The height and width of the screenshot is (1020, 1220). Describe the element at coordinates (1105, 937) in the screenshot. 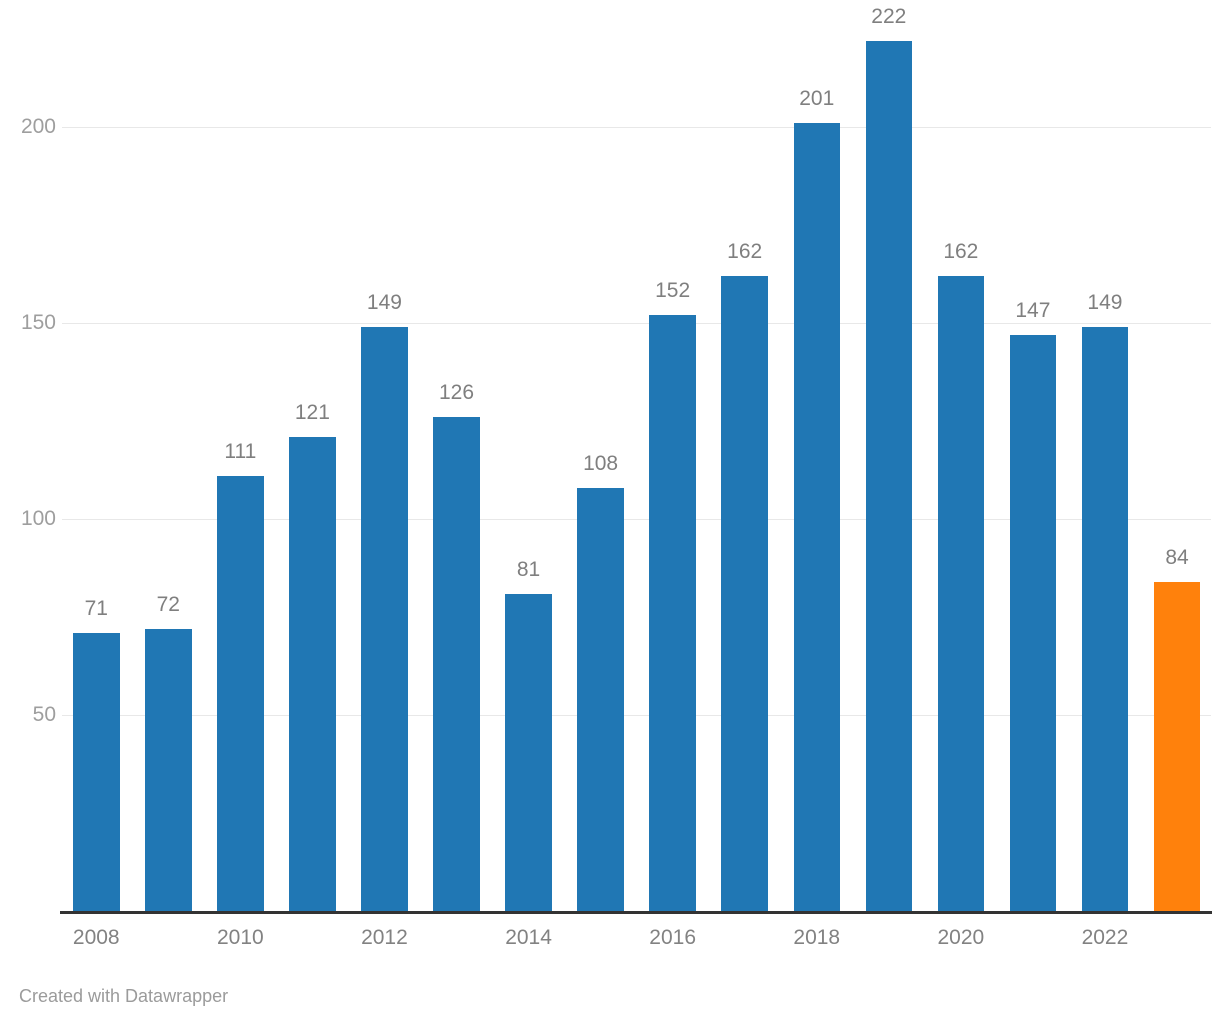

I see `x-tick-label-2022: 2022` at that location.